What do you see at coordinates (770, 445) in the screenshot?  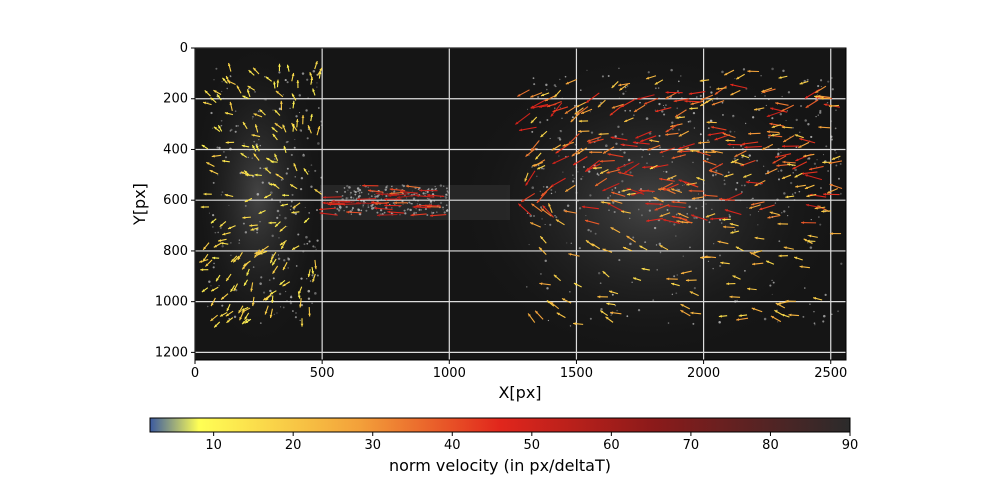 I see `colorbar-tick-label: 80` at bounding box center [770, 445].